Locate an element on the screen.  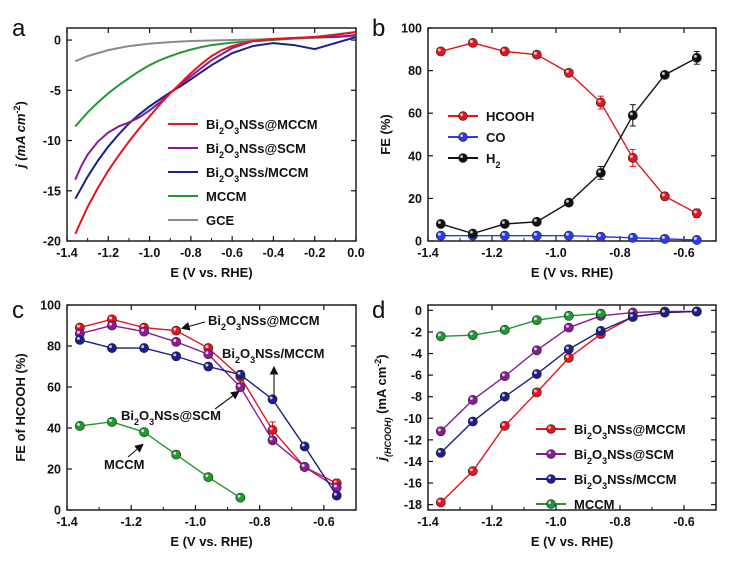
y-tick-label: -12 is located at coordinates (413, 440).